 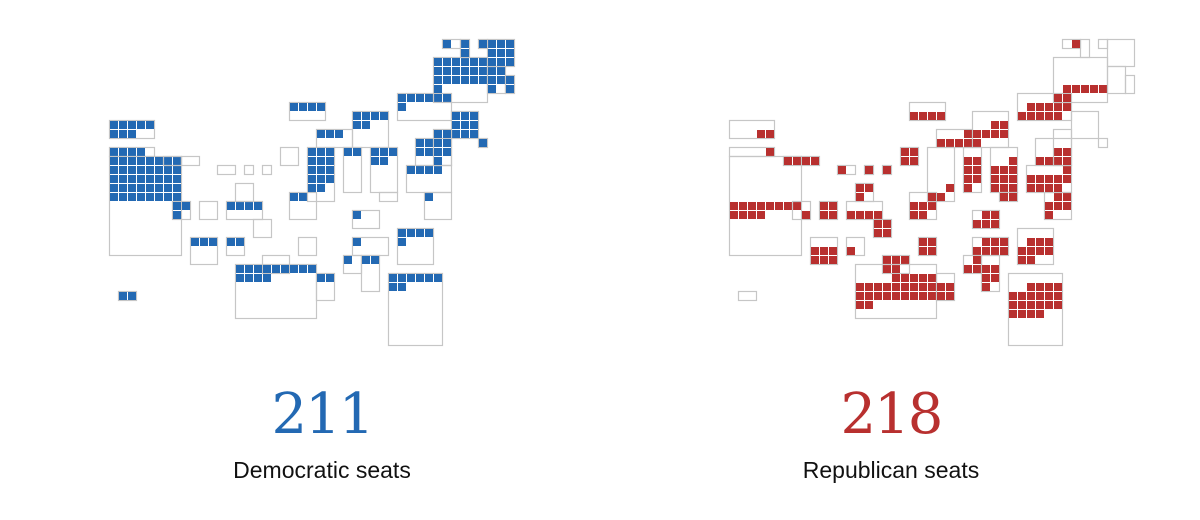 I want to click on state-sd, so click(x=887, y=170).